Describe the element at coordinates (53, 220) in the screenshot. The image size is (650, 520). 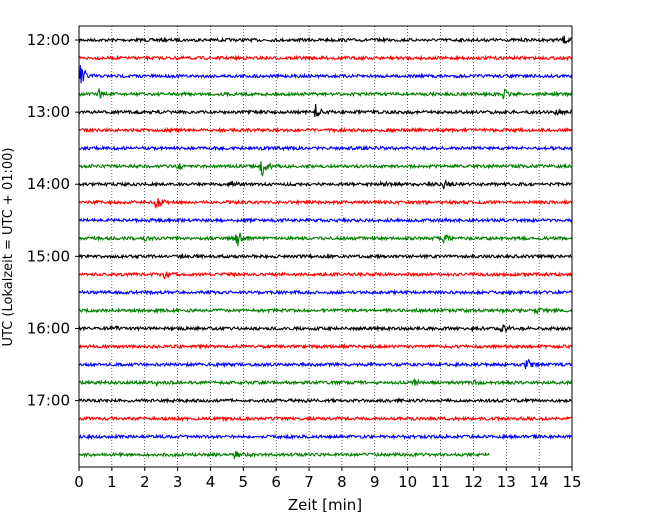
I see `y-axis-ticks: 12:00 13:00 14:00 15:00 16:00 17:00` at that location.